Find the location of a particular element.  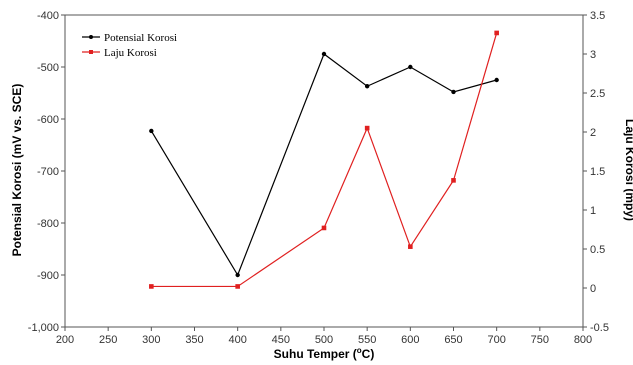

left-tick-label: -1,000 is located at coordinates (43, 328).